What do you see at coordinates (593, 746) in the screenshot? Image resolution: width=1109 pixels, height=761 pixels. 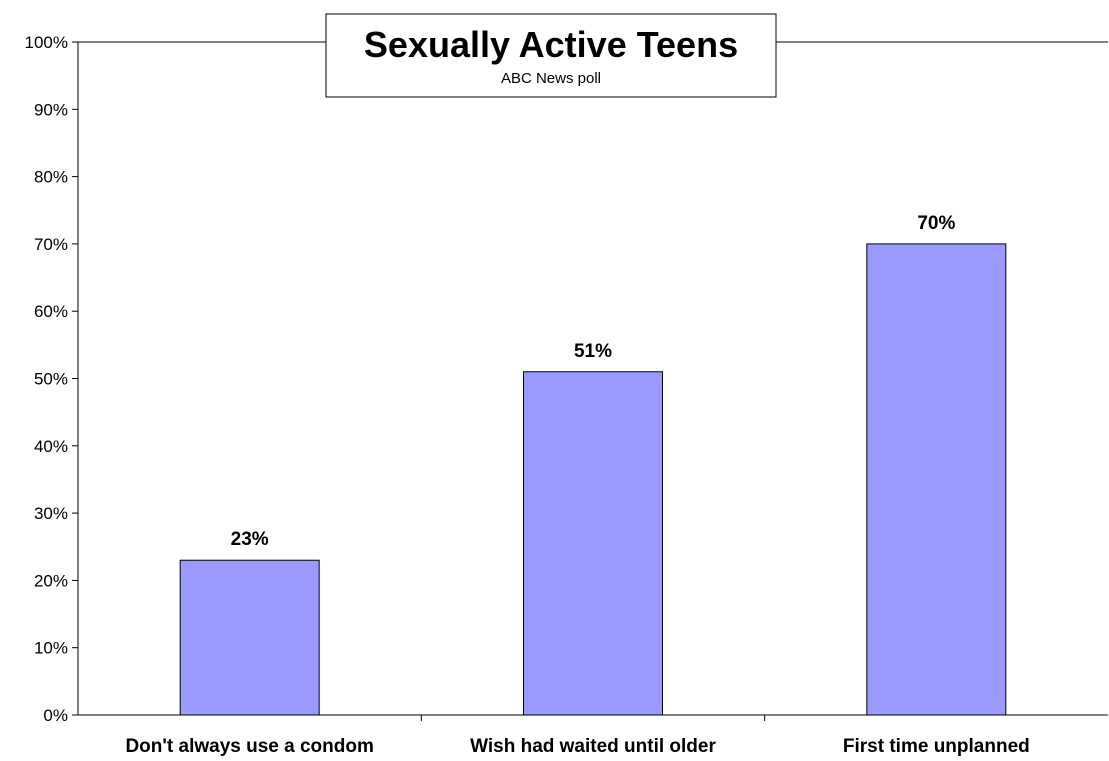 I see `category-label: Wish had waited until older` at bounding box center [593, 746].